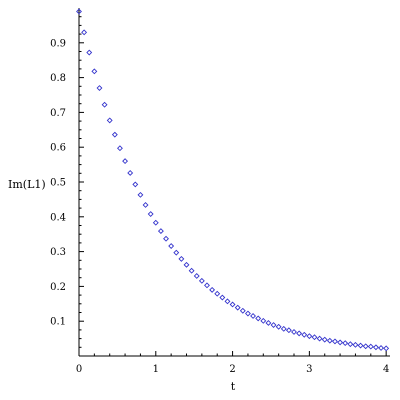  What do you see at coordinates (58, 287) in the screenshot?
I see `y-tick-label: 0.2` at bounding box center [58, 287].